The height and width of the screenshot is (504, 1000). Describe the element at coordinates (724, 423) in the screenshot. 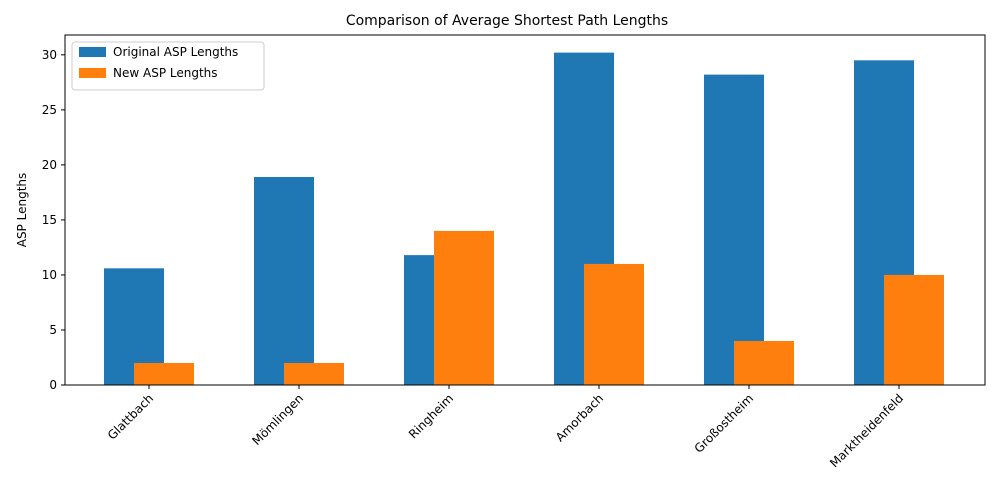

I see `x-tick-label: Großostheim` at that location.